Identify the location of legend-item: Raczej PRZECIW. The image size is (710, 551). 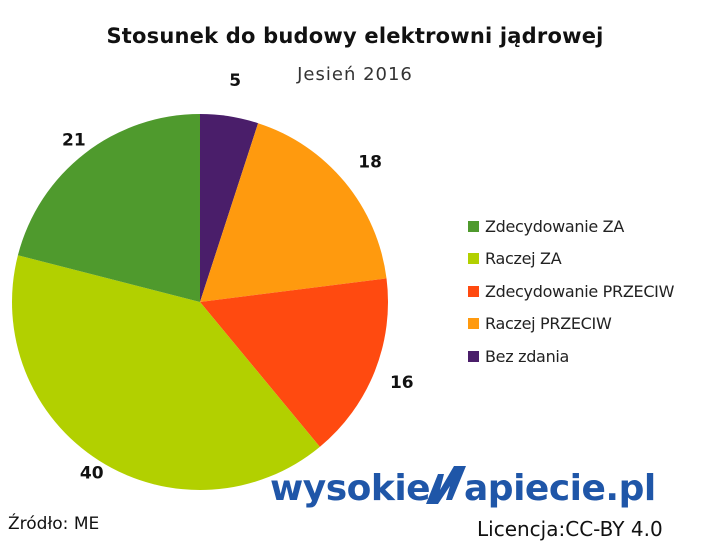
(588, 324).